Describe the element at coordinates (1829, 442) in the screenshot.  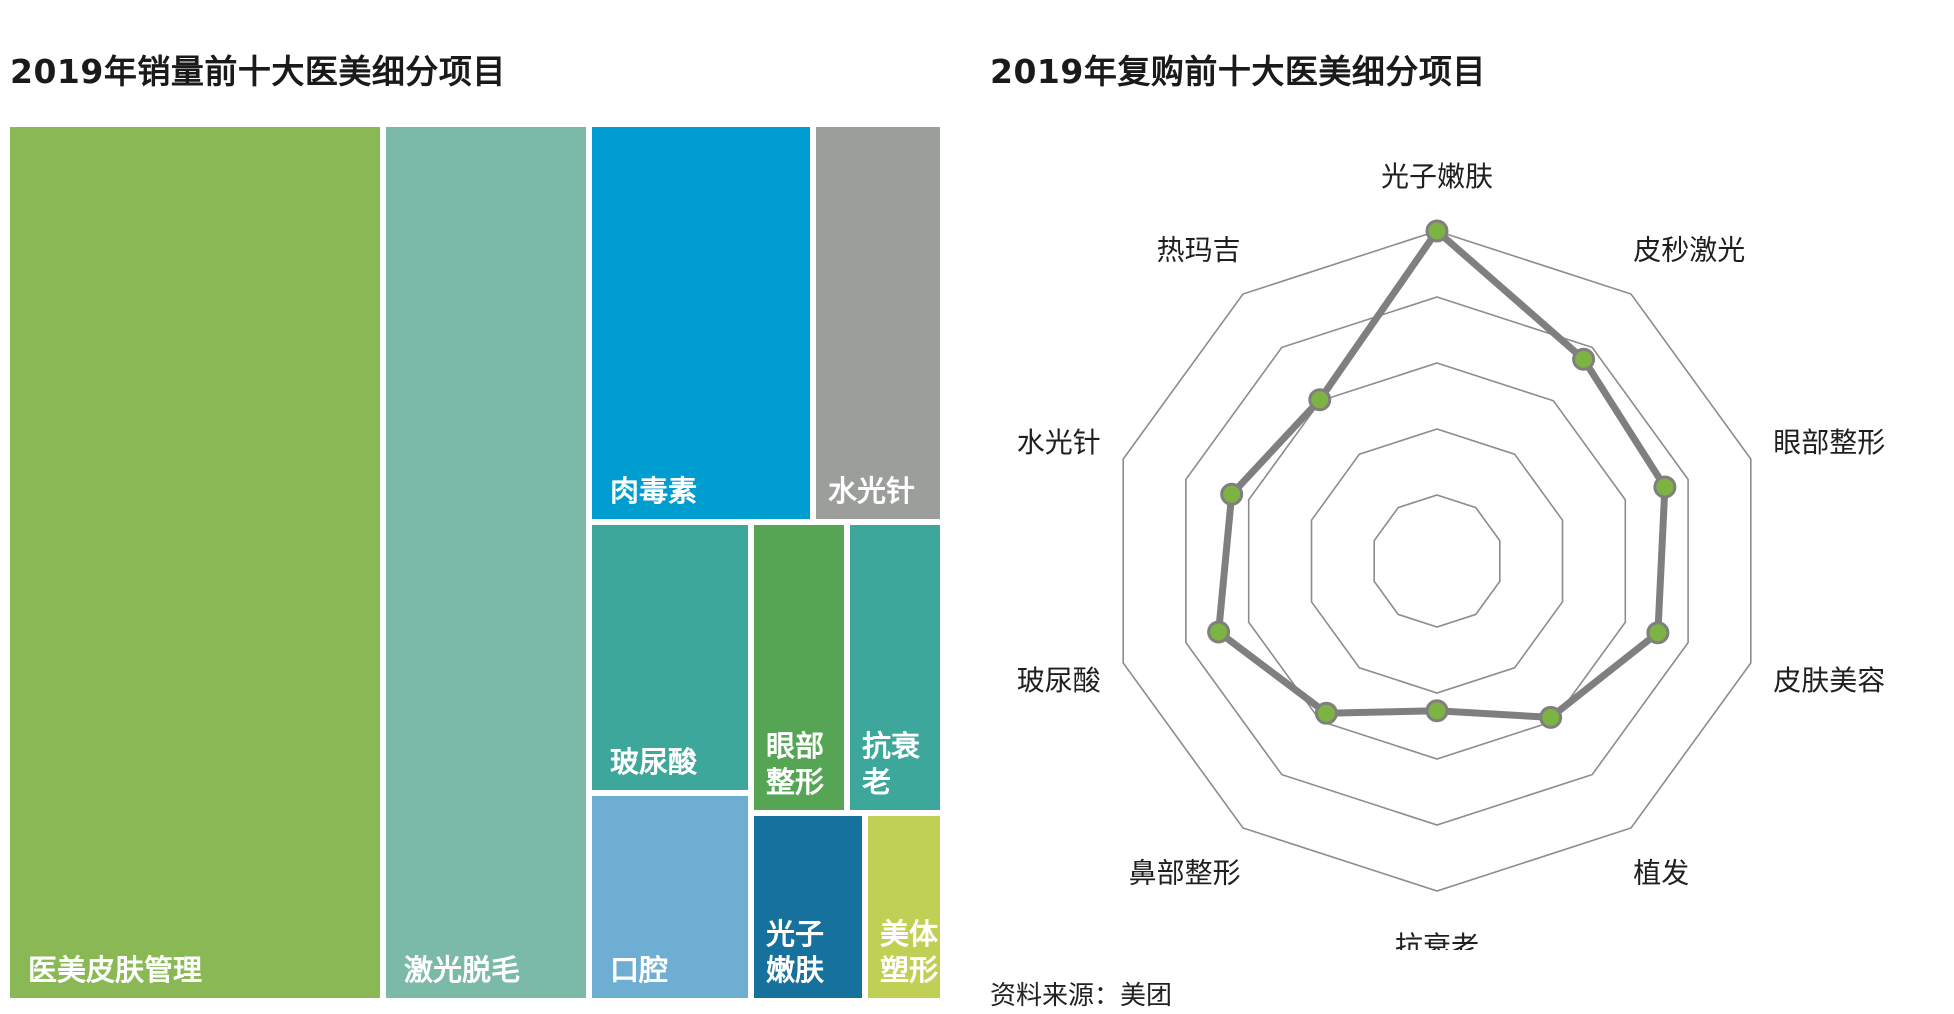
I see `radar-axis-label: 眼部整形` at that location.